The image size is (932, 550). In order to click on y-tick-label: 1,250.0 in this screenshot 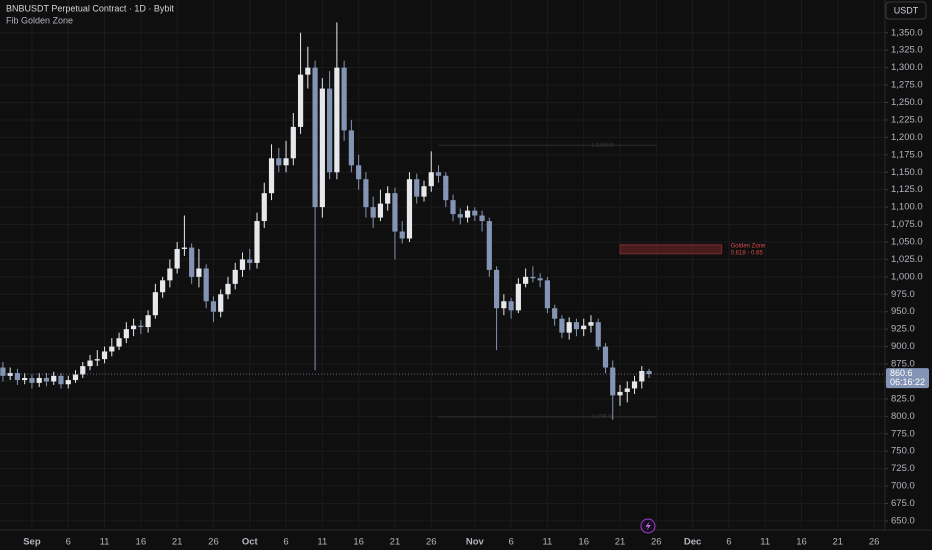, I will do `click(907, 102)`.